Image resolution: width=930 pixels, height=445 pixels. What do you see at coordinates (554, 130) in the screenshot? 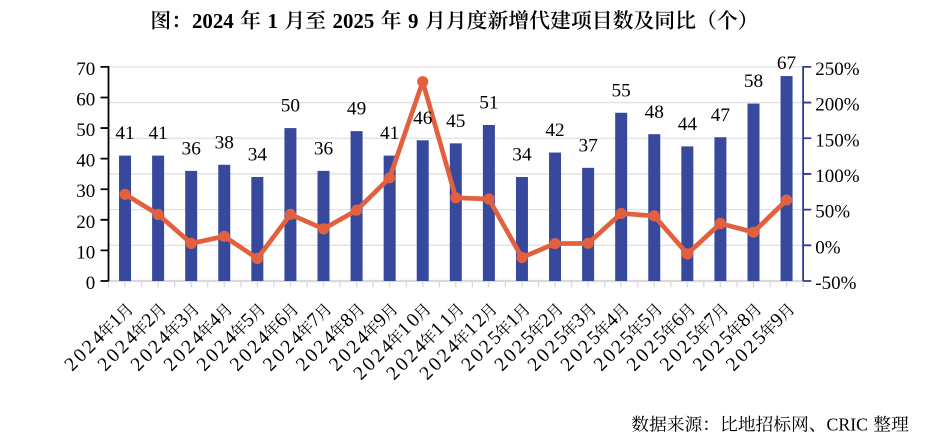
I see `svg-text: 42` at bounding box center [554, 130].